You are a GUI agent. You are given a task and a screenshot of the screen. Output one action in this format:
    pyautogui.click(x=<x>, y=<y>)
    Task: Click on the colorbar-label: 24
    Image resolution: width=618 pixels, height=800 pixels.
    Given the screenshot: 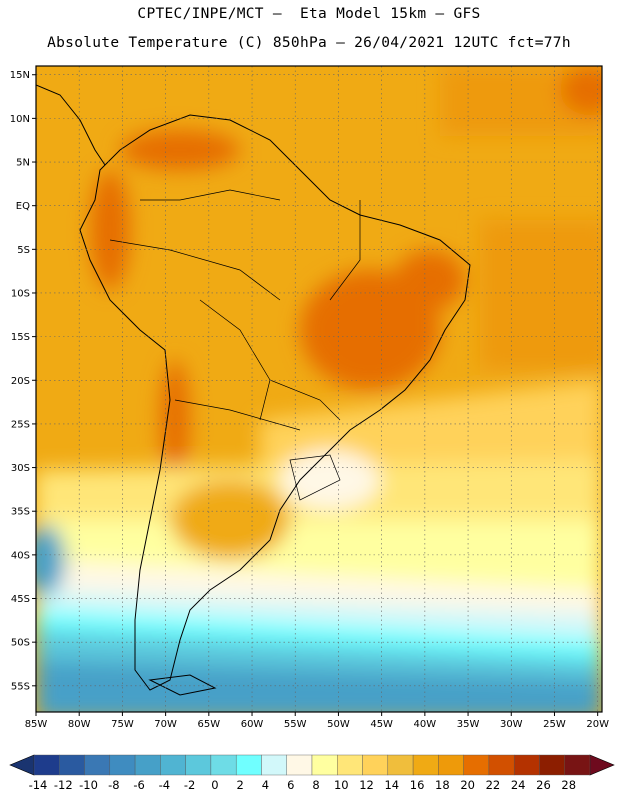 What is the action you would take?
    pyautogui.click(x=518, y=785)
    